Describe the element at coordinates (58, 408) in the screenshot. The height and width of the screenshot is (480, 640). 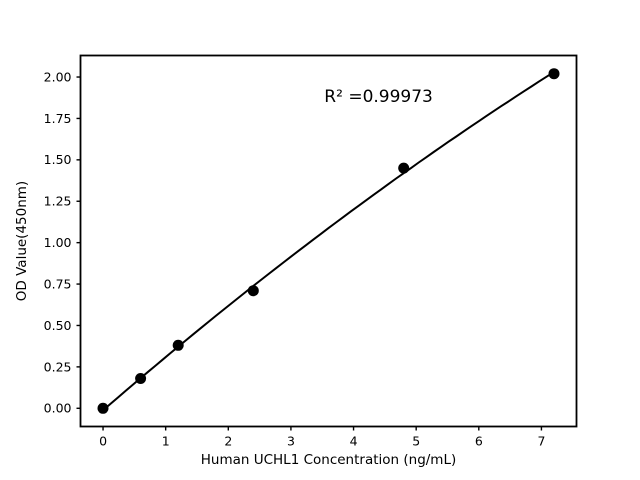
I see `y-tick-label: 0.00` at that location.